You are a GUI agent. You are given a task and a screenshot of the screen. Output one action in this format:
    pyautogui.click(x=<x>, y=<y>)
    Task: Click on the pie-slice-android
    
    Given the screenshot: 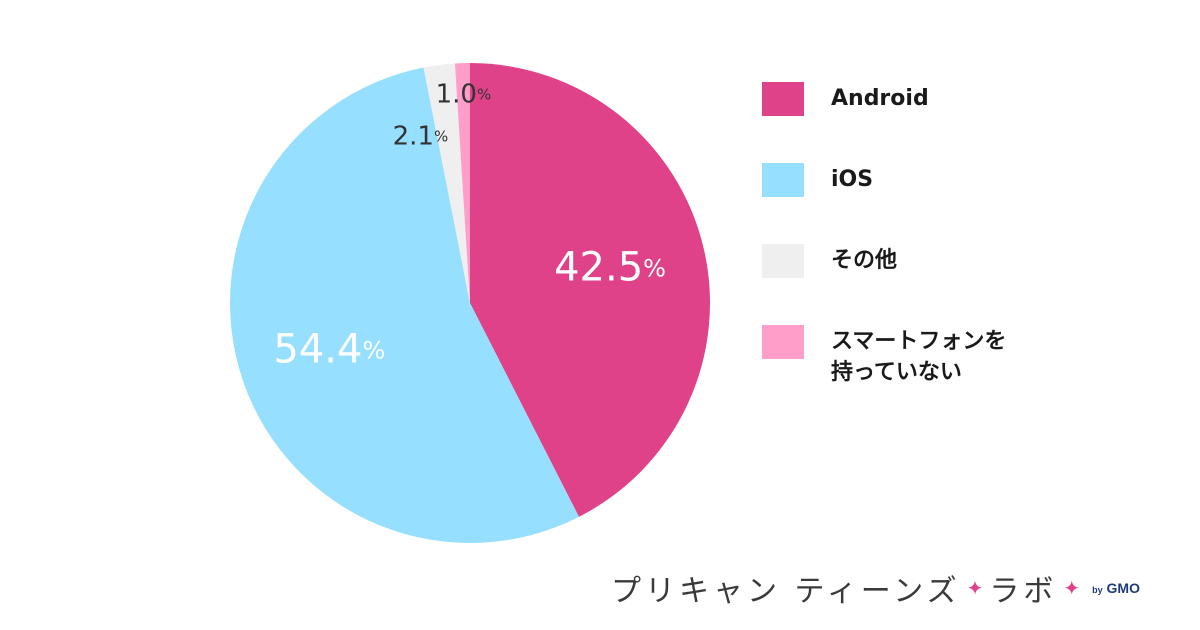 What is the action you would take?
    pyautogui.click(x=590, y=290)
    